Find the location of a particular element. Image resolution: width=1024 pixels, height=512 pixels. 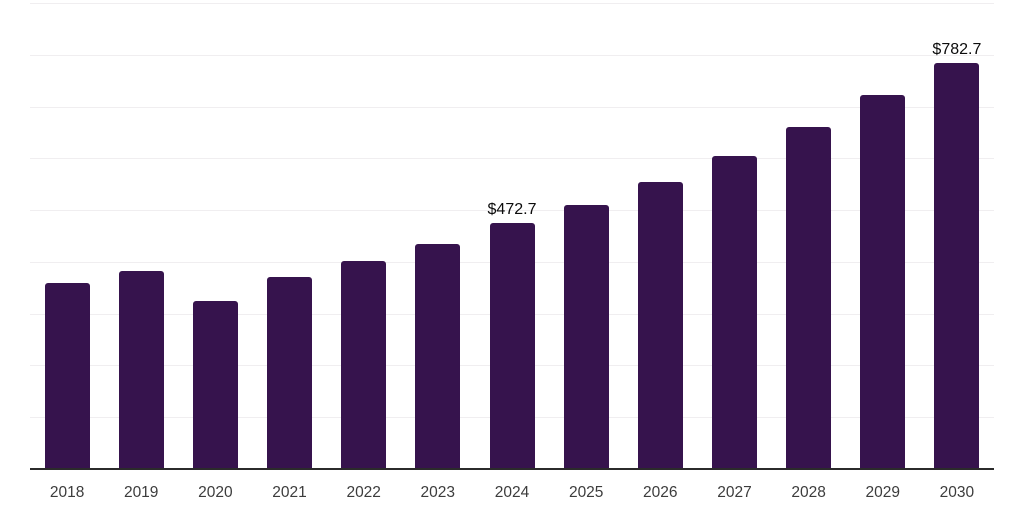

bar-2030 is located at coordinates (957, 265).